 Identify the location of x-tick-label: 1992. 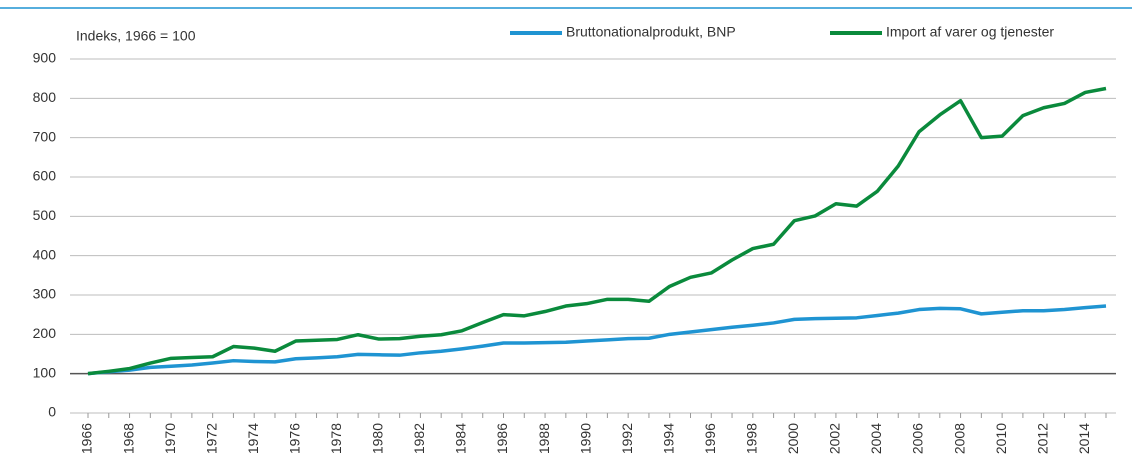
(627, 438).